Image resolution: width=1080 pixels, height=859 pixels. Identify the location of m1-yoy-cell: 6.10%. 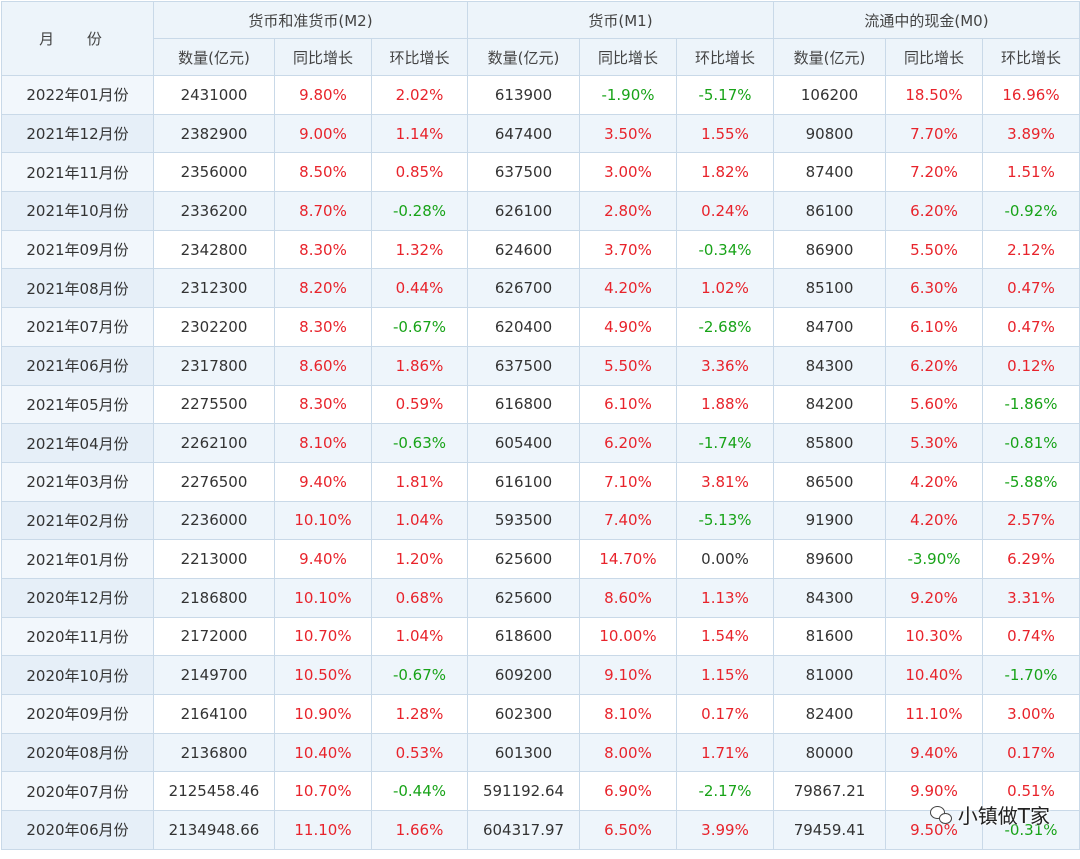
(628, 404).